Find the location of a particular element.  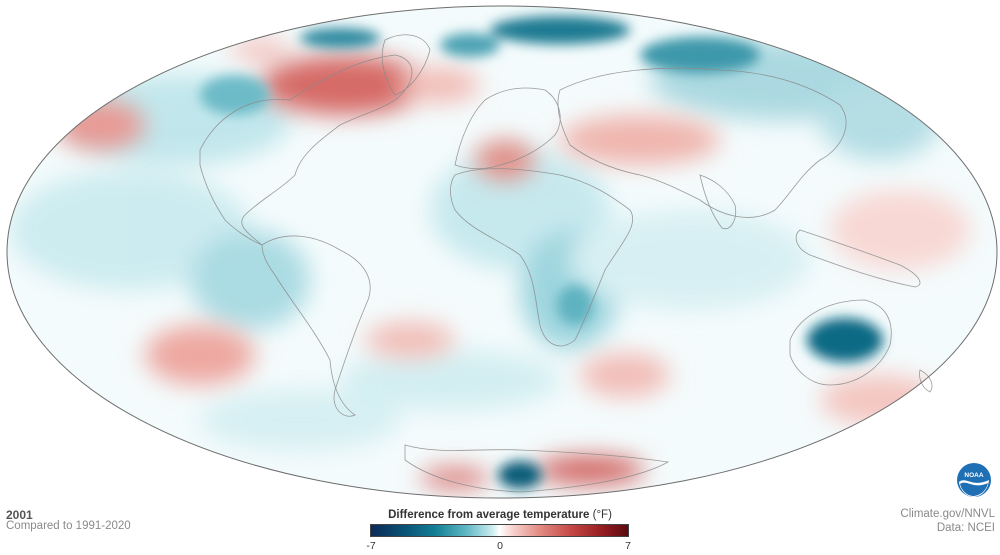

credit-source: Climate.gov/NNVL is located at coordinates (947, 514).